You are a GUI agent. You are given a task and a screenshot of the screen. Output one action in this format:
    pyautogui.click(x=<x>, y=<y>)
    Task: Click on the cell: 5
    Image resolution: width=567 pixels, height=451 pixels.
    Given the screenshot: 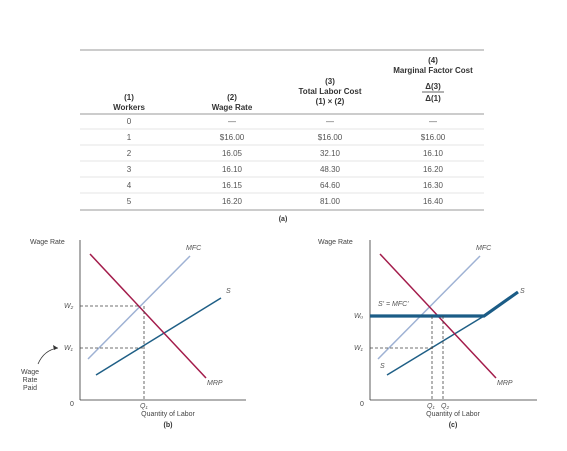 What is the action you would take?
    pyautogui.click(x=129, y=201)
    